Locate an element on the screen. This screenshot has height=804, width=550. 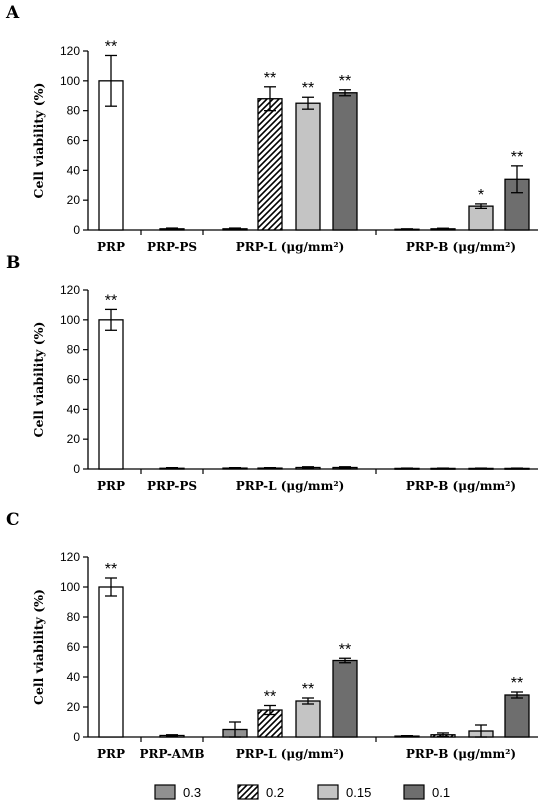
legend-label: 0.3 is located at coordinates (192, 792).